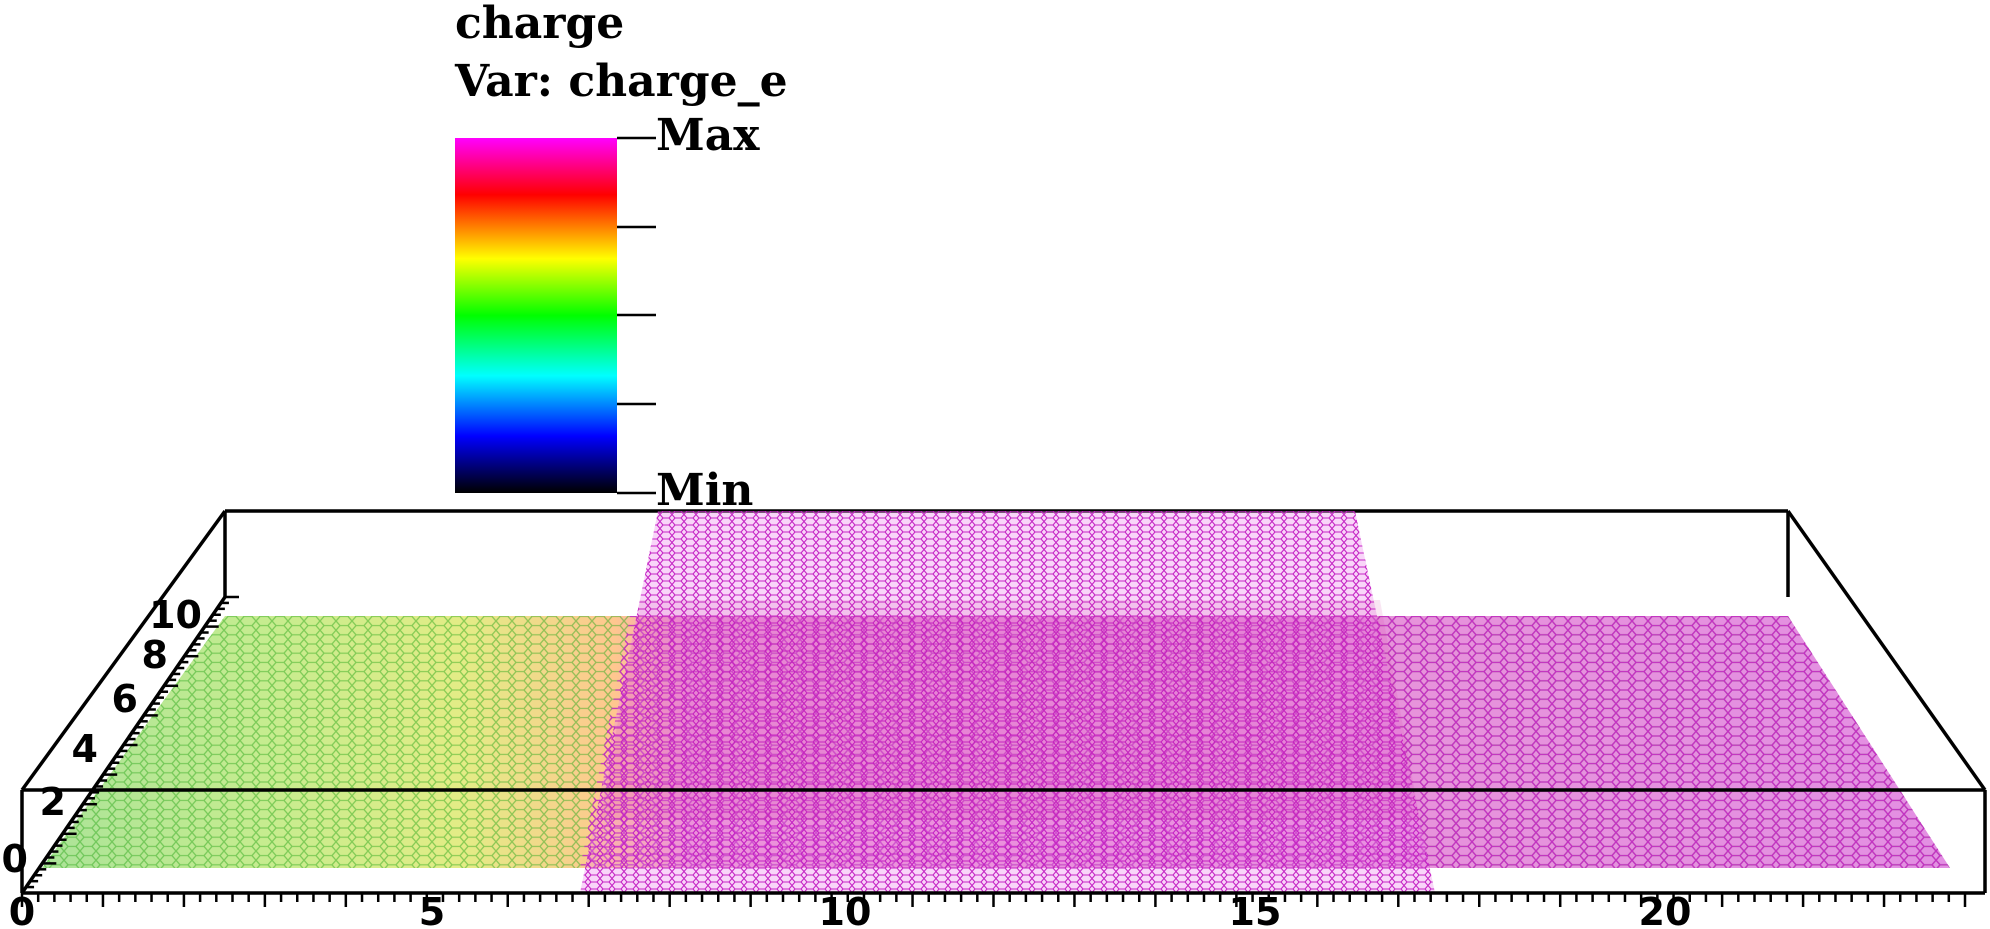  Describe the element at coordinates (120, 744) in the screenshot. I see `y-axis: 0 2 4 6 8 10` at that location.